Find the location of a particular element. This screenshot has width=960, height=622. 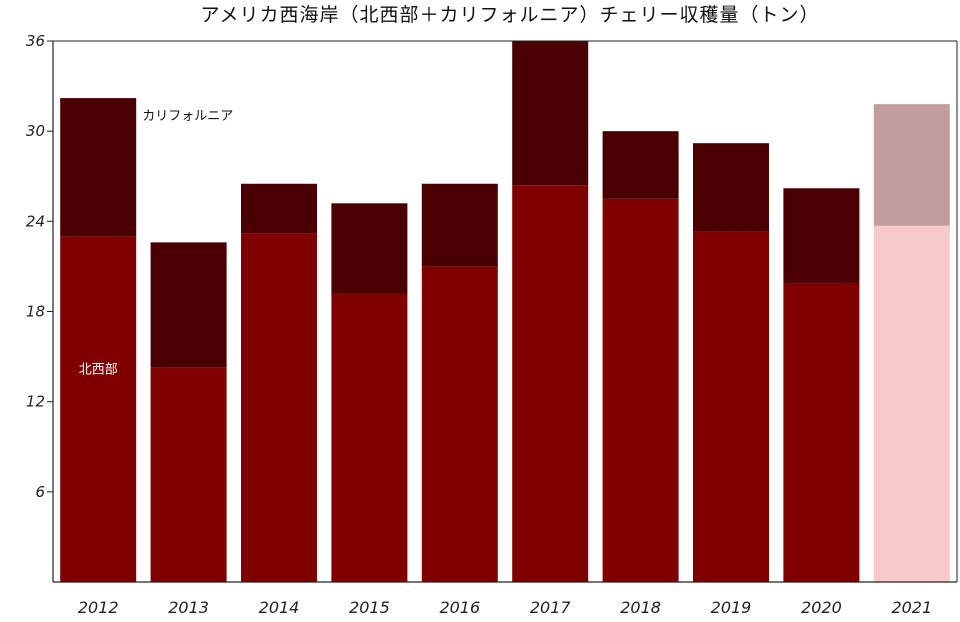

series-labels-group: 北西部 カリフォルニア is located at coordinates (156, 243).